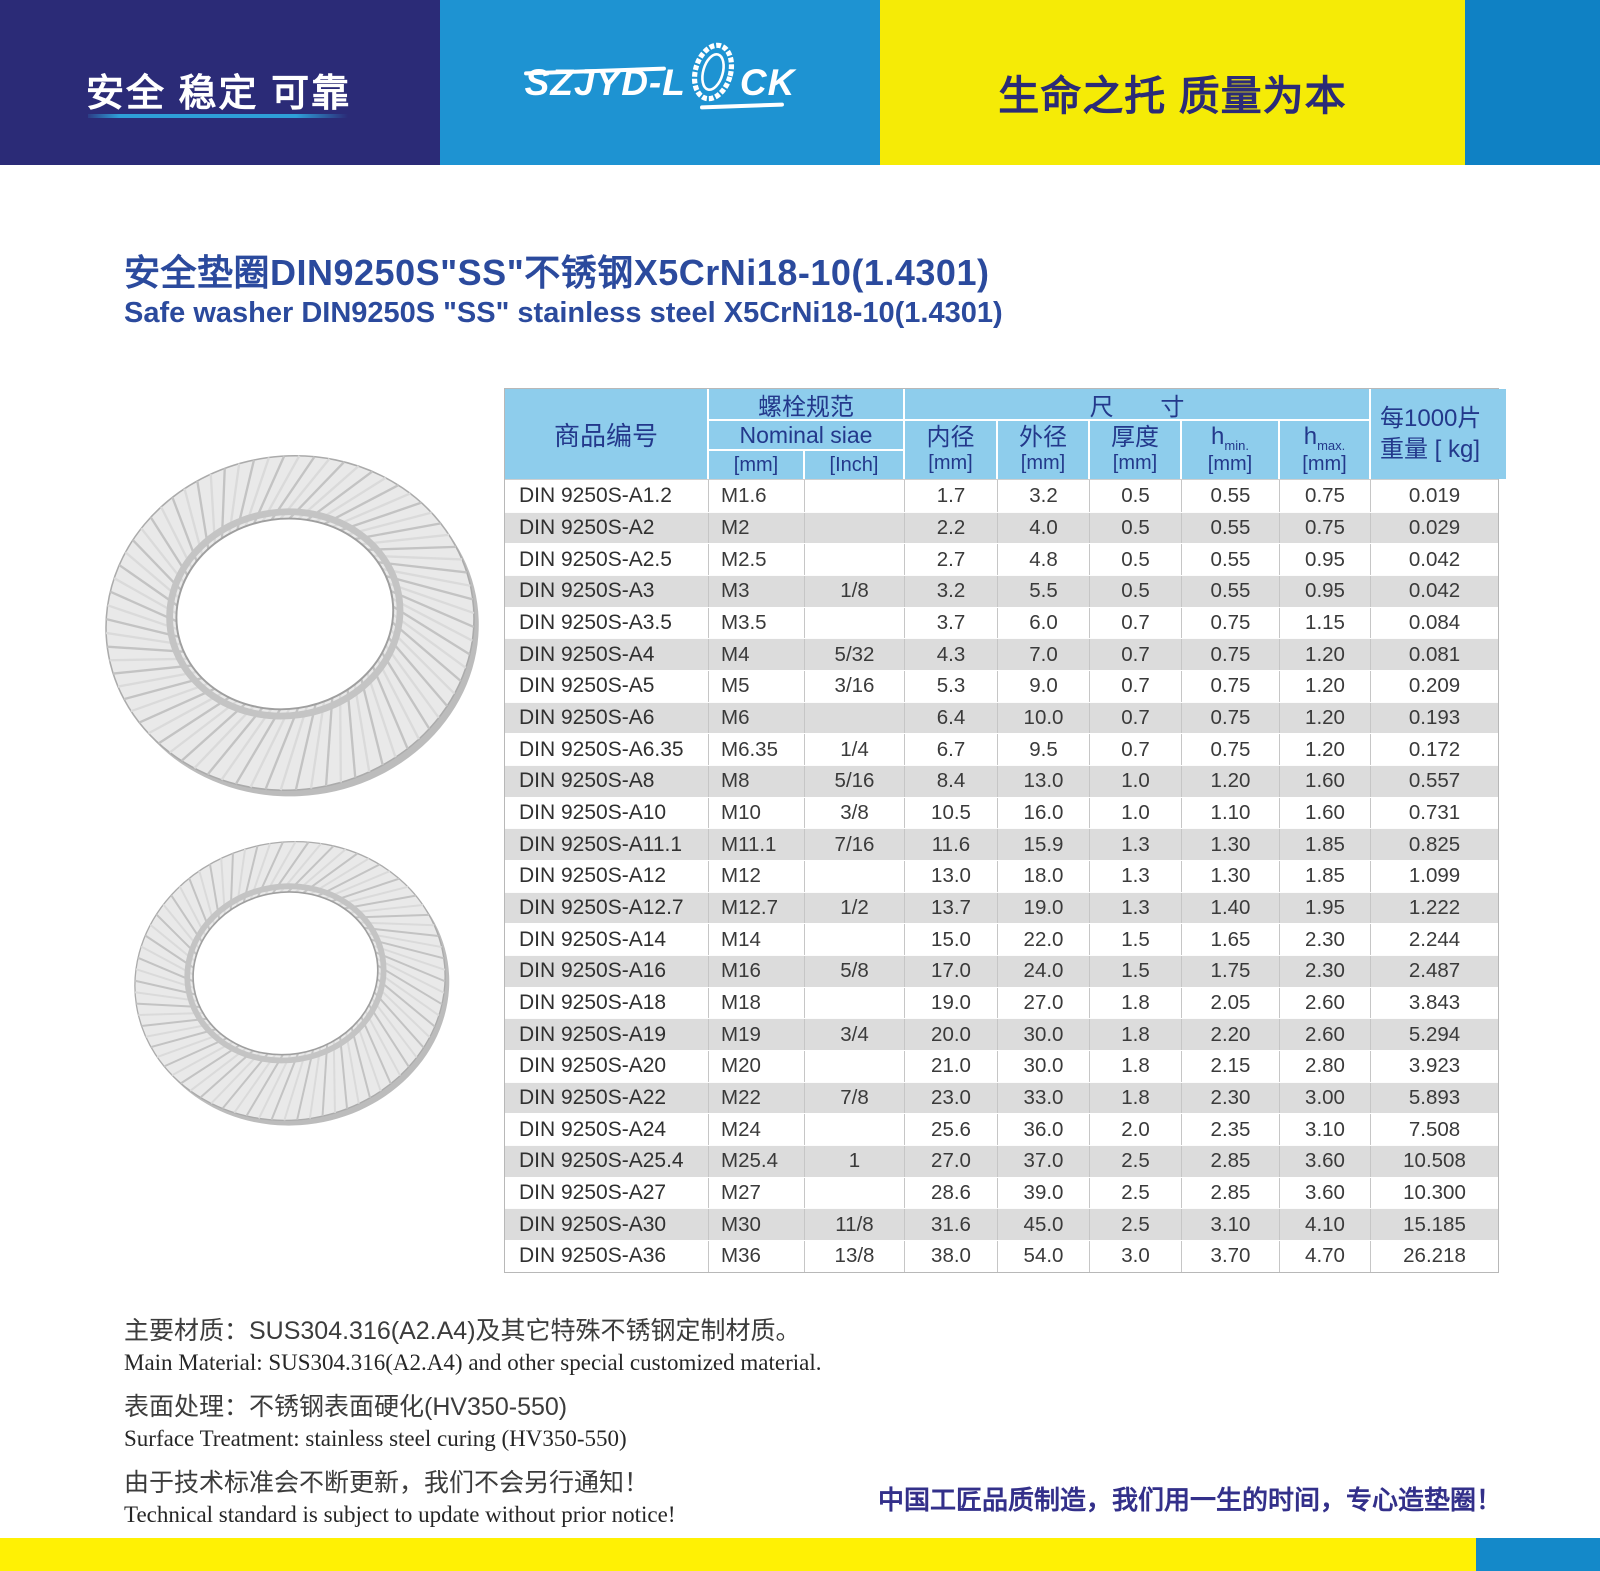  Describe the element at coordinates (1434, 1256) in the screenshot. I see `weight-cell: 26.218` at that location.